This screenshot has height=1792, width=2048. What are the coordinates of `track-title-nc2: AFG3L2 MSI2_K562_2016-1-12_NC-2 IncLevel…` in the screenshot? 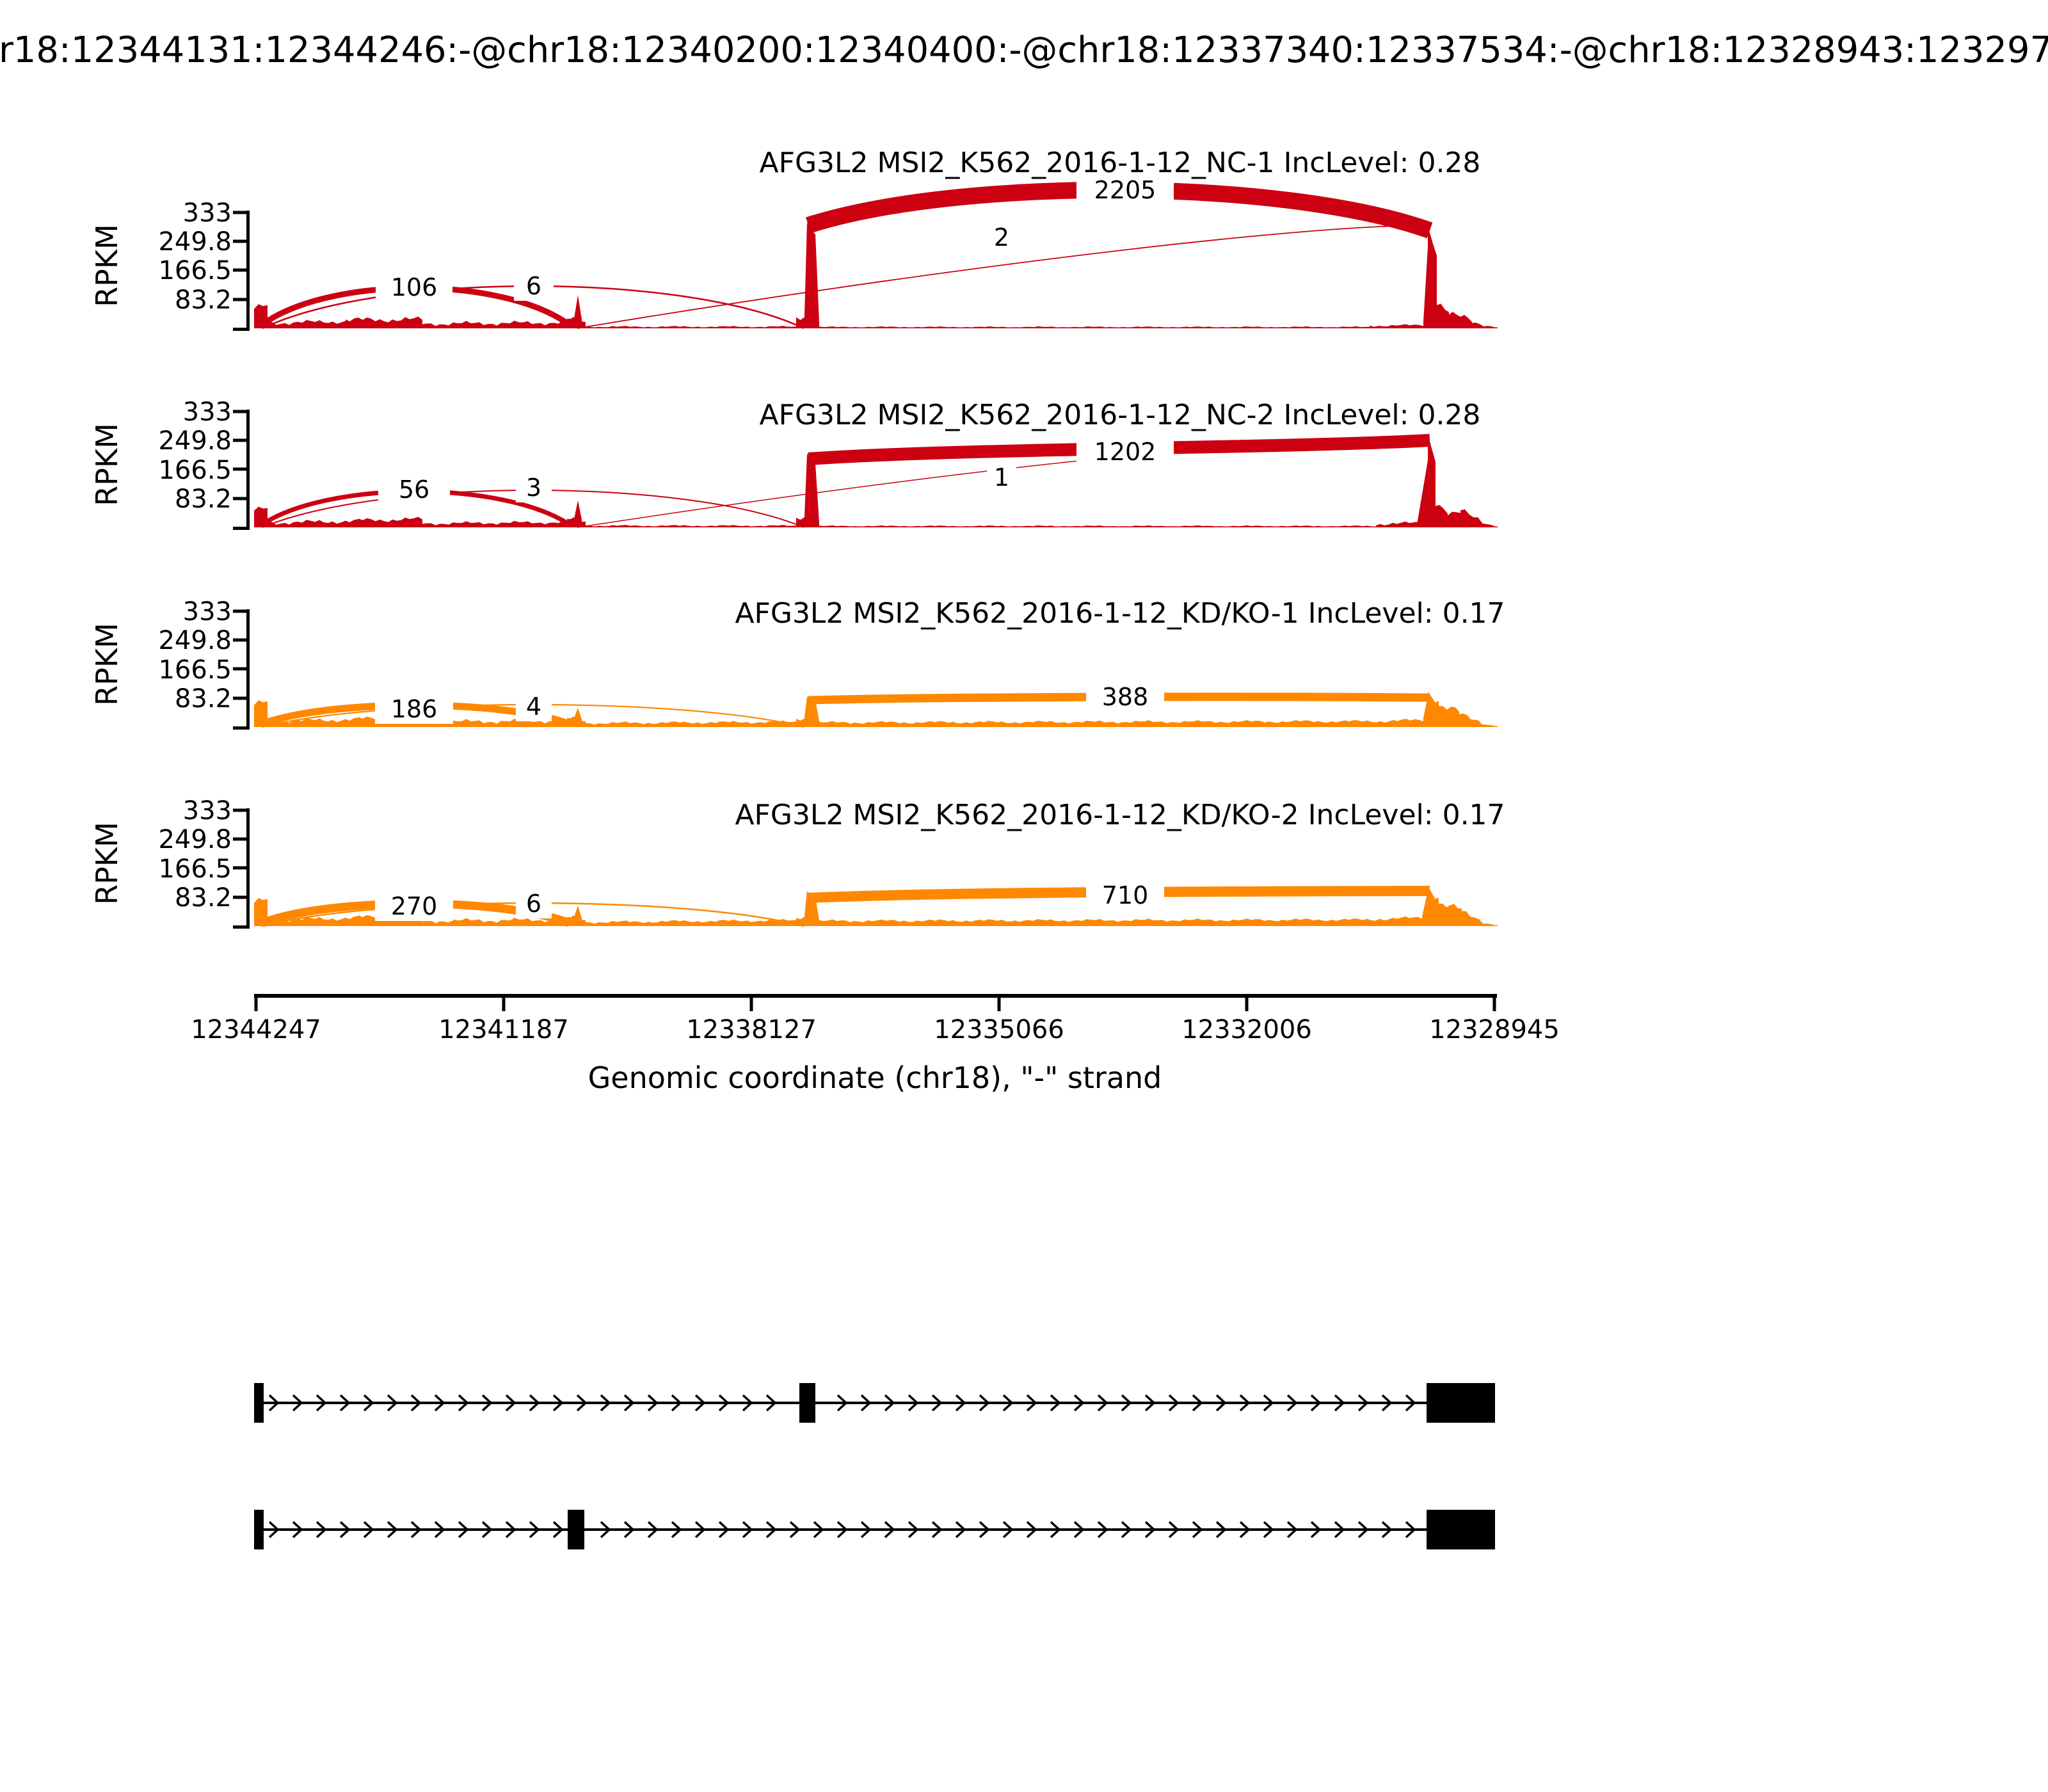 It's located at (1120, 415).